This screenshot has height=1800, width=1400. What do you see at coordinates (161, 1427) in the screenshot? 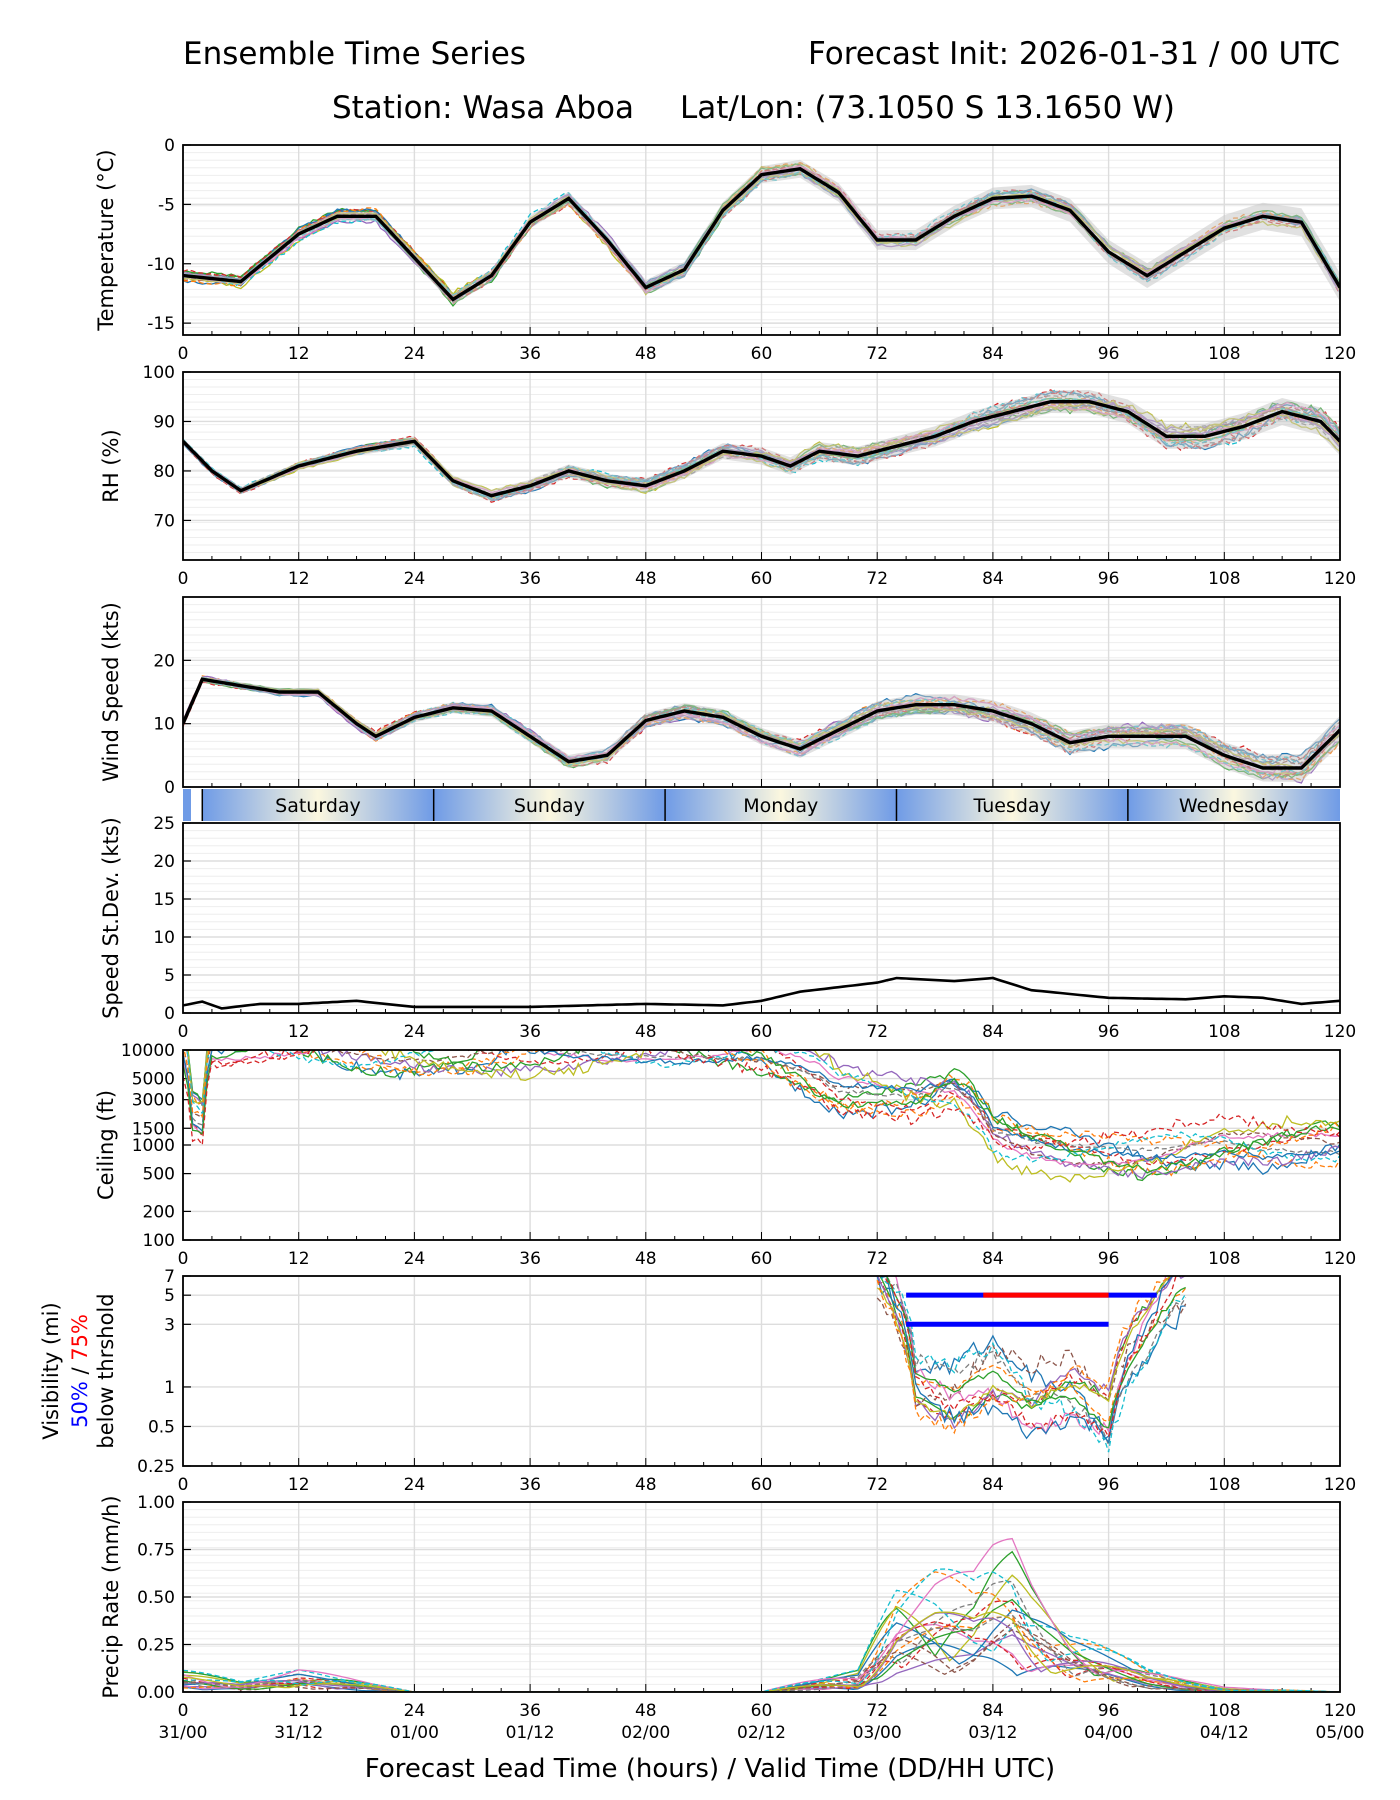
I see `y-tick-label: 0.5` at bounding box center [161, 1427].